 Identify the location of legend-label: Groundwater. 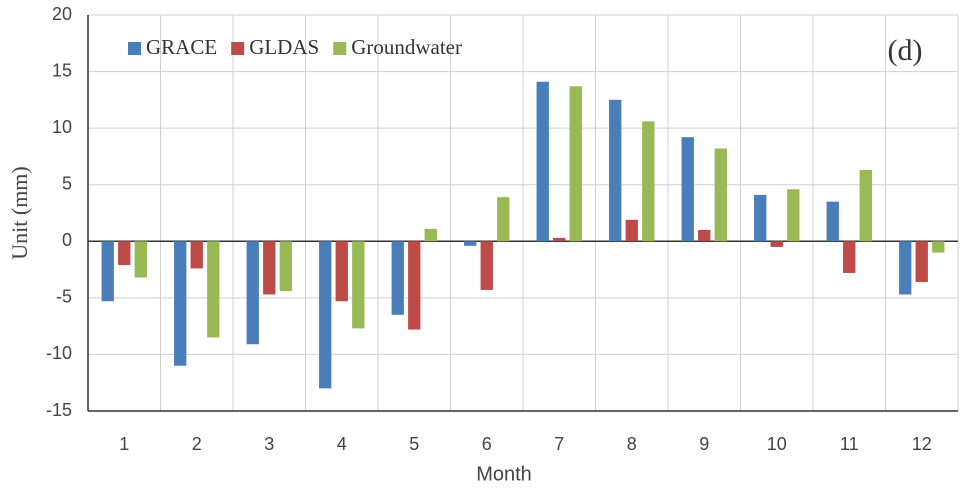
(406, 47).